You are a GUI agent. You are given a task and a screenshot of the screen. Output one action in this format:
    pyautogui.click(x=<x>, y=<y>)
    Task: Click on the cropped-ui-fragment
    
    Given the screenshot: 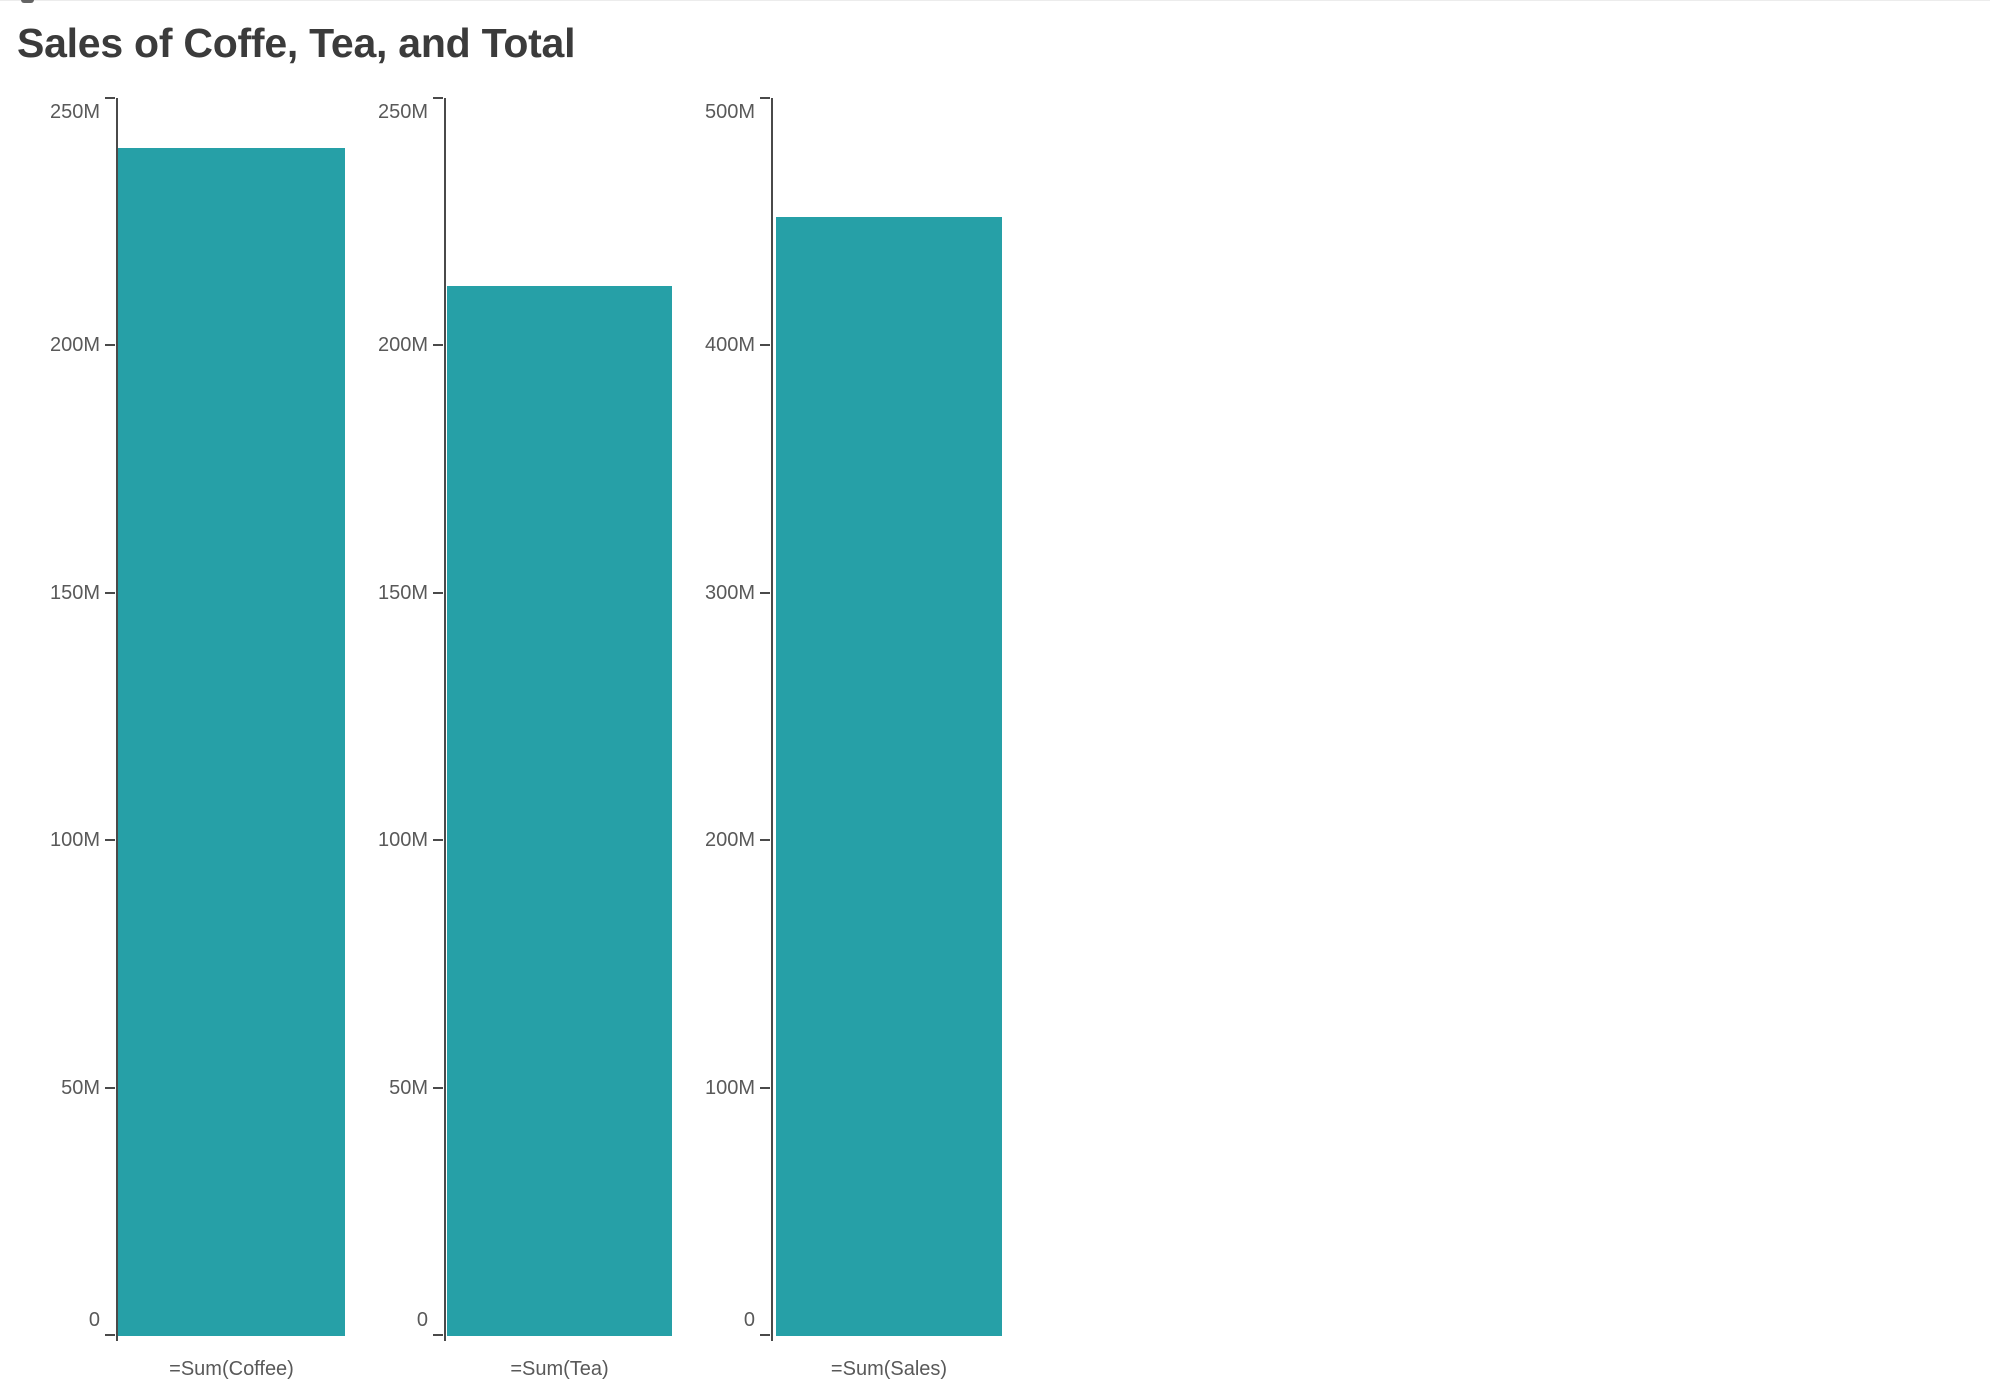 What is the action you would take?
    pyautogui.click(x=27, y=1)
    